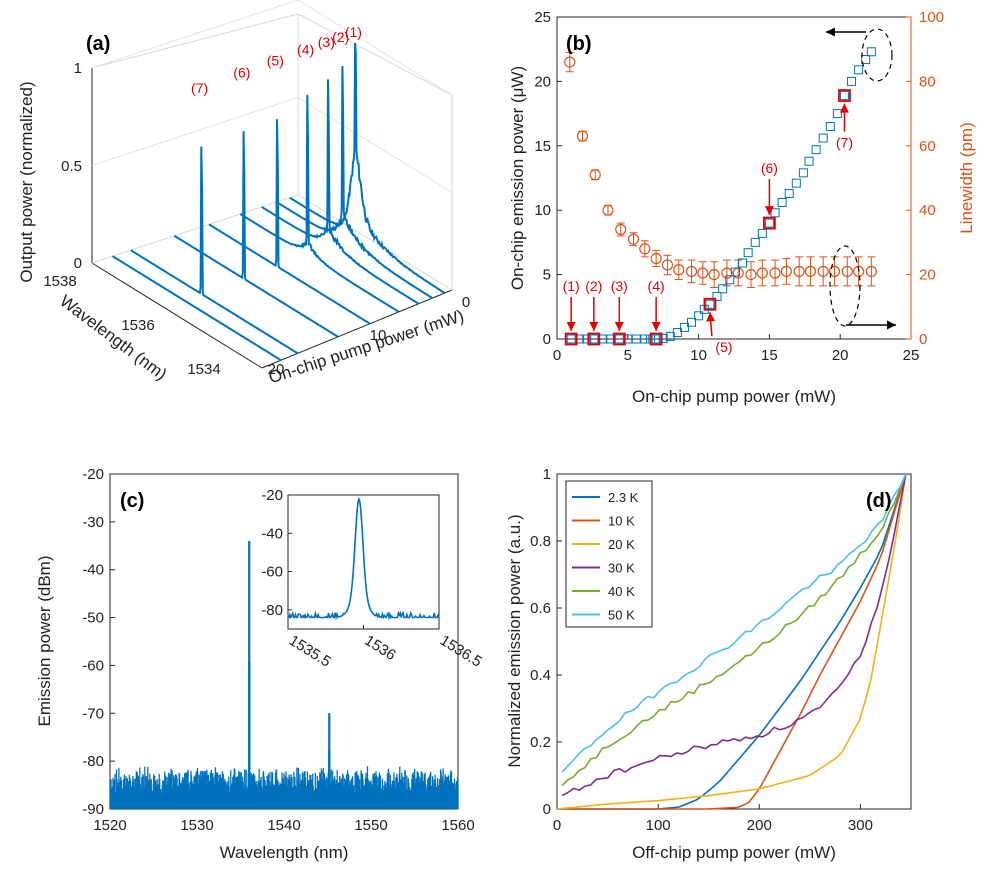 The height and width of the screenshot is (879, 997). Describe the element at coordinates (466, 302) in the screenshot. I see `panel-a-pumptick: 0` at that location.